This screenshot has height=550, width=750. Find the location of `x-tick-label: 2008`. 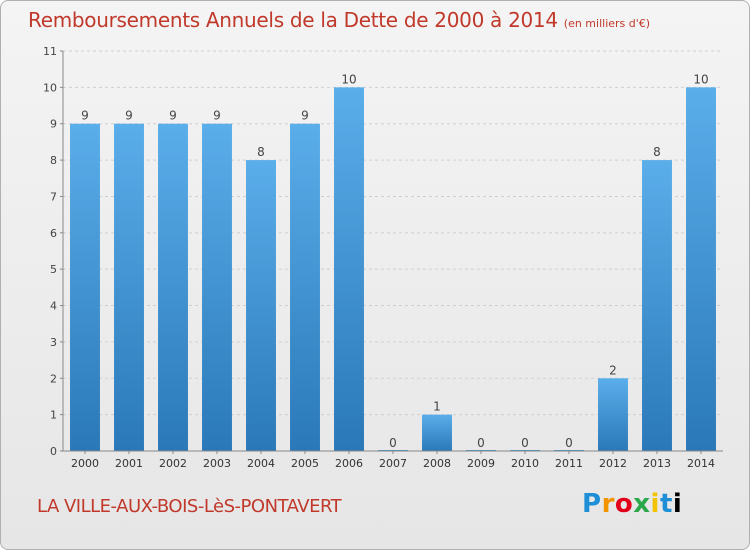

x-tick-label: 2008 is located at coordinates (437, 463).